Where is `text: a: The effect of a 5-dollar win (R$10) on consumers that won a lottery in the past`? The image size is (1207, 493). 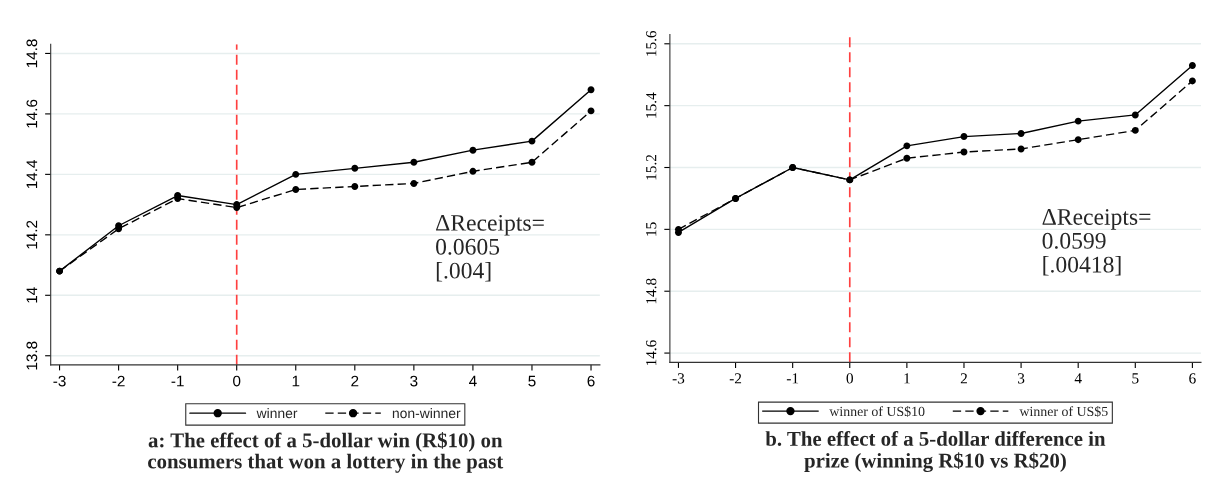 text: a: The effect of a 5-dollar win (R$10) on consumers that won a lottery in the past is located at coordinates (326, 452).